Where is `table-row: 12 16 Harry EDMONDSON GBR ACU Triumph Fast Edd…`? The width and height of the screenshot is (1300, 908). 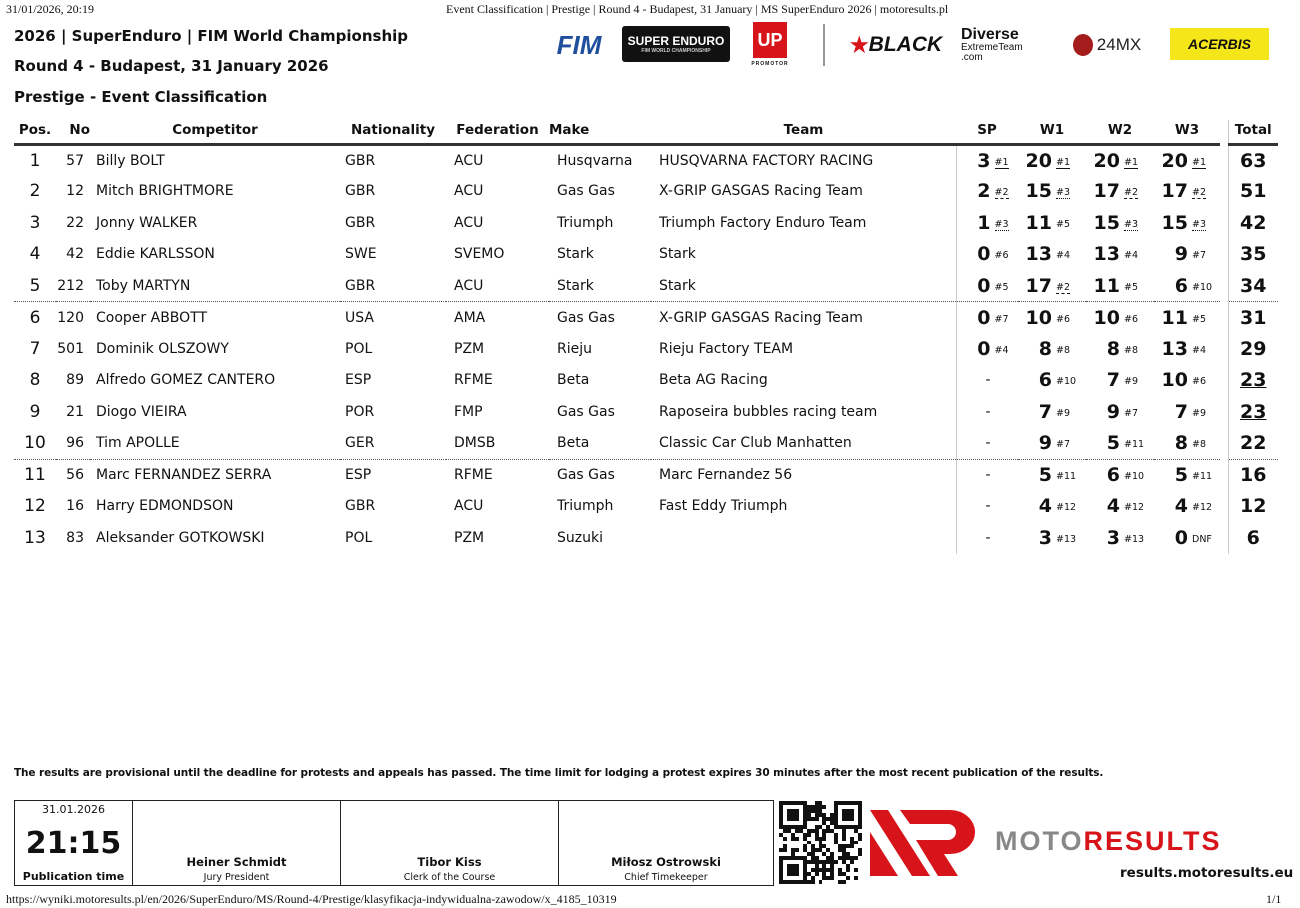 table-row: 12 16 Harry EDMONDSON GBR ACU Triumph Fast Edd… is located at coordinates (646, 506).